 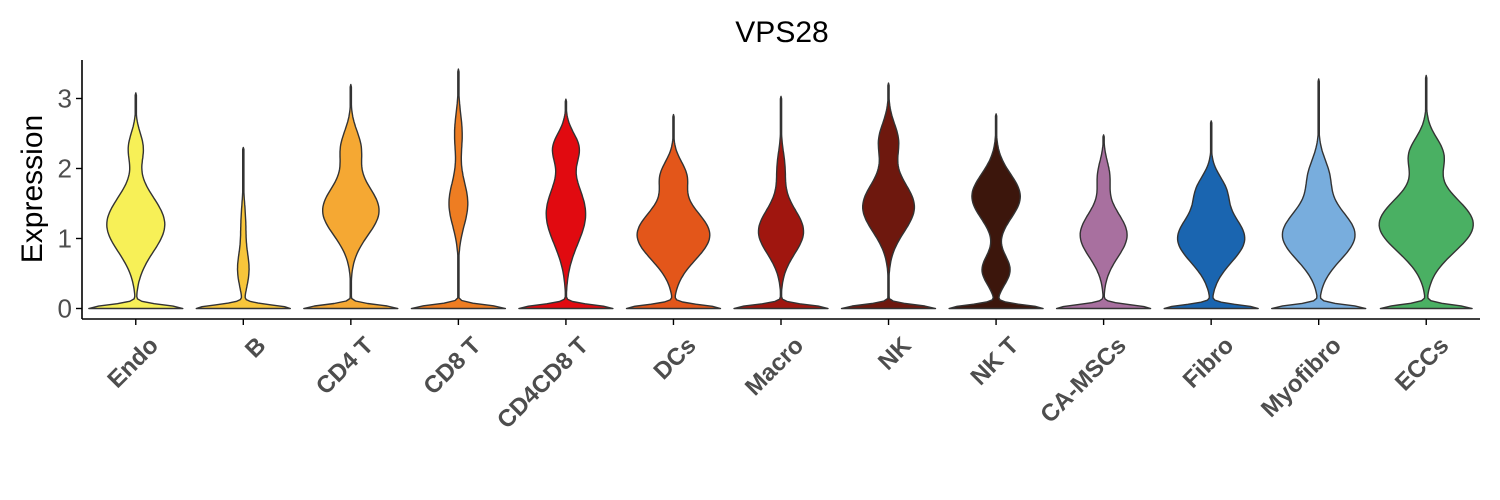 What do you see at coordinates (1211, 215) in the screenshot?
I see `violin-fibro` at bounding box center [1211, 215].